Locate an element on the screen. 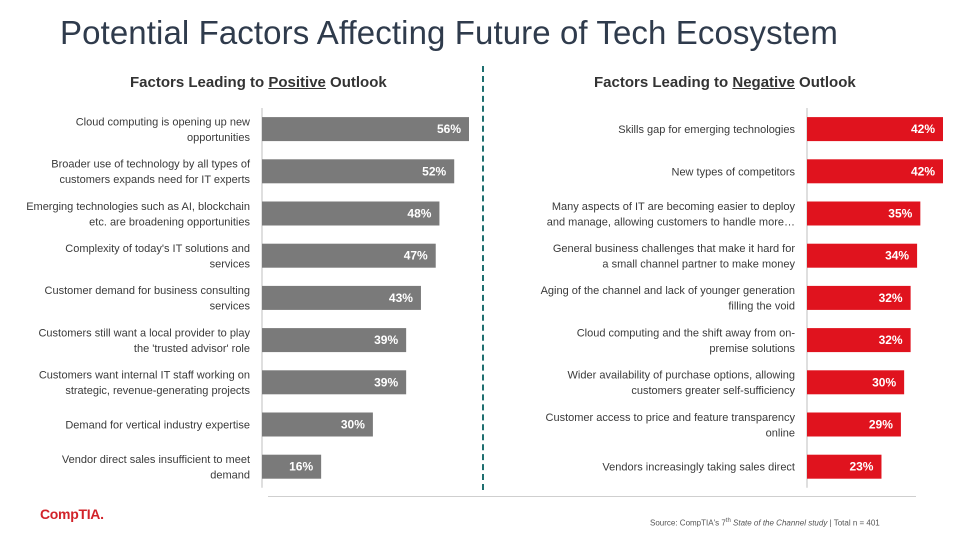 Image resolution: width=960 pixels, height=540 pixels. positive-category-label-8: Demand for vertical industry expertise is located at coordinates (157, 426).